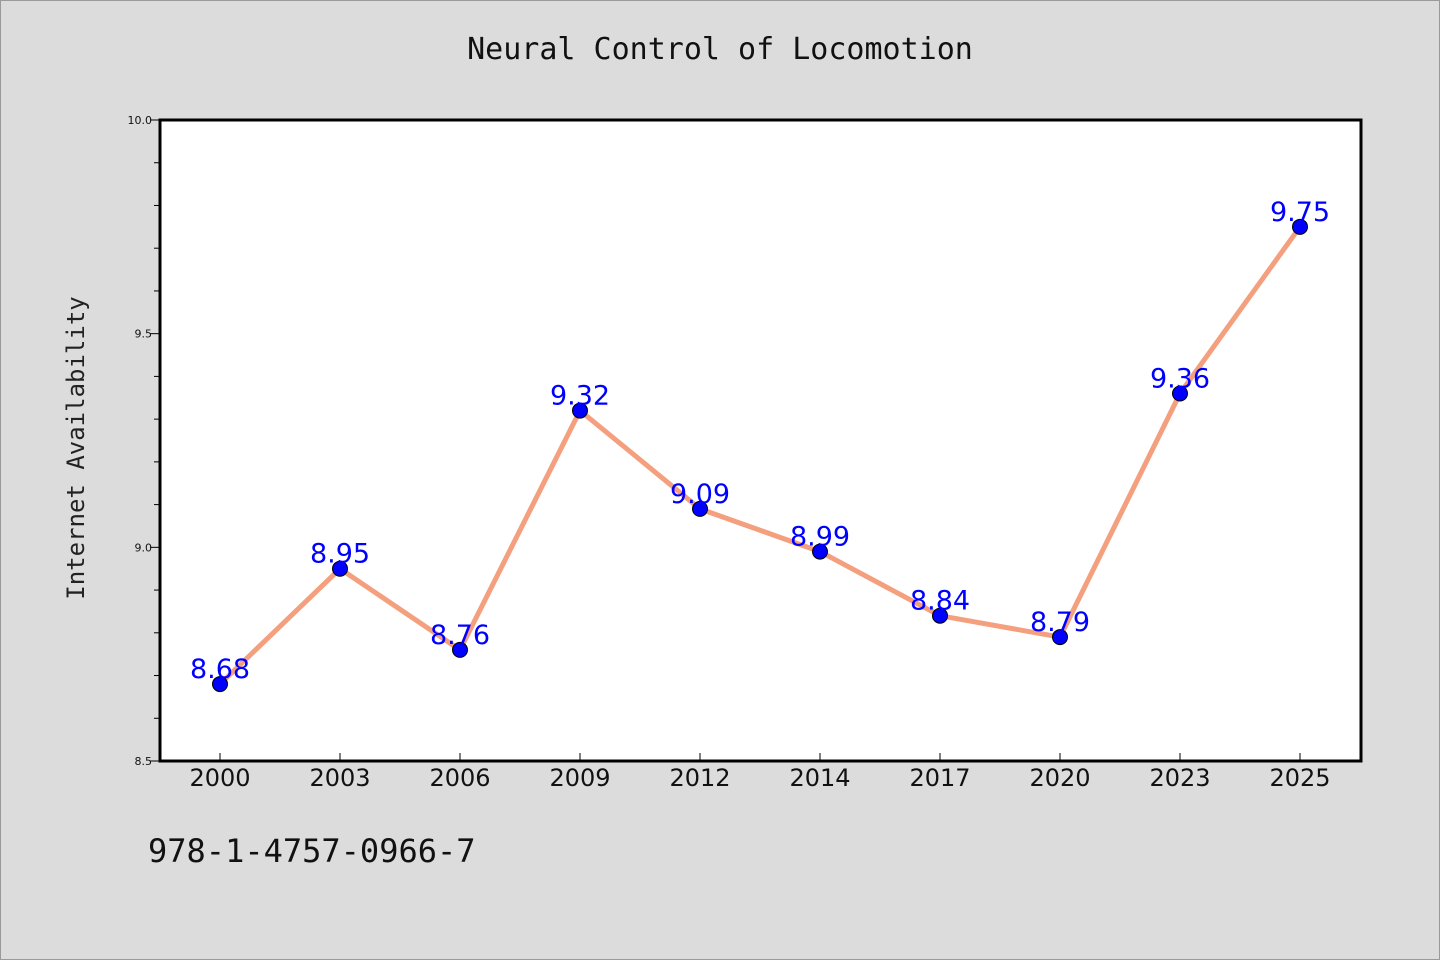  I want to click on isbn-code: 978-1-4757-0966-7, so click(312, 851).